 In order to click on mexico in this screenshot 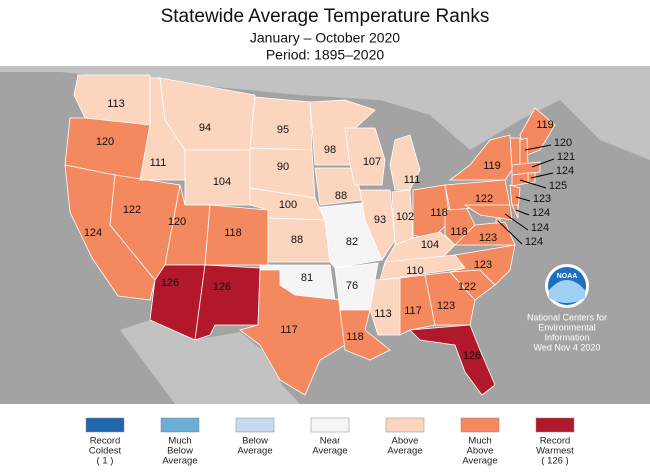, I will do `click(210, 362)`.